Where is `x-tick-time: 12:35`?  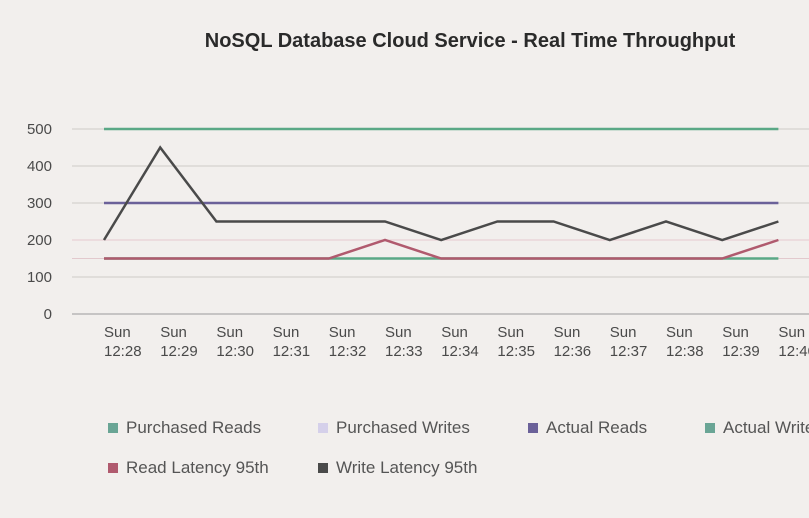 x-tick-time: 12:35 is located at coordinates (516, 351).